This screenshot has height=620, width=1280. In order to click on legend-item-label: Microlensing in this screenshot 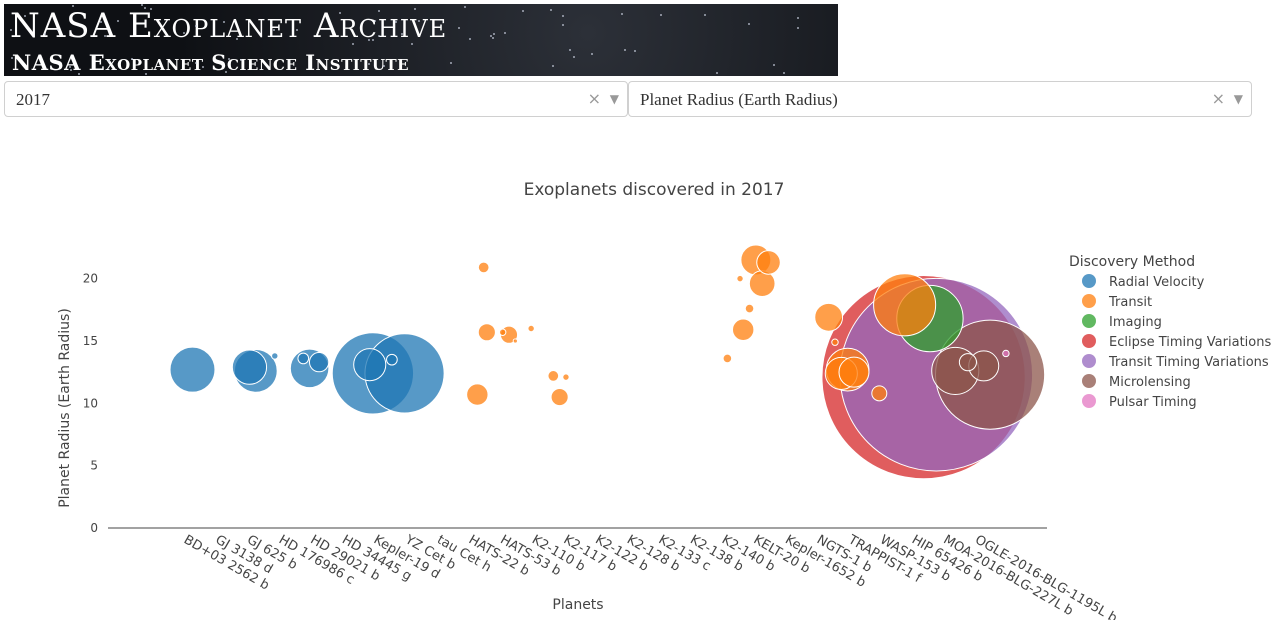, I will do `click(1150, 382)`.